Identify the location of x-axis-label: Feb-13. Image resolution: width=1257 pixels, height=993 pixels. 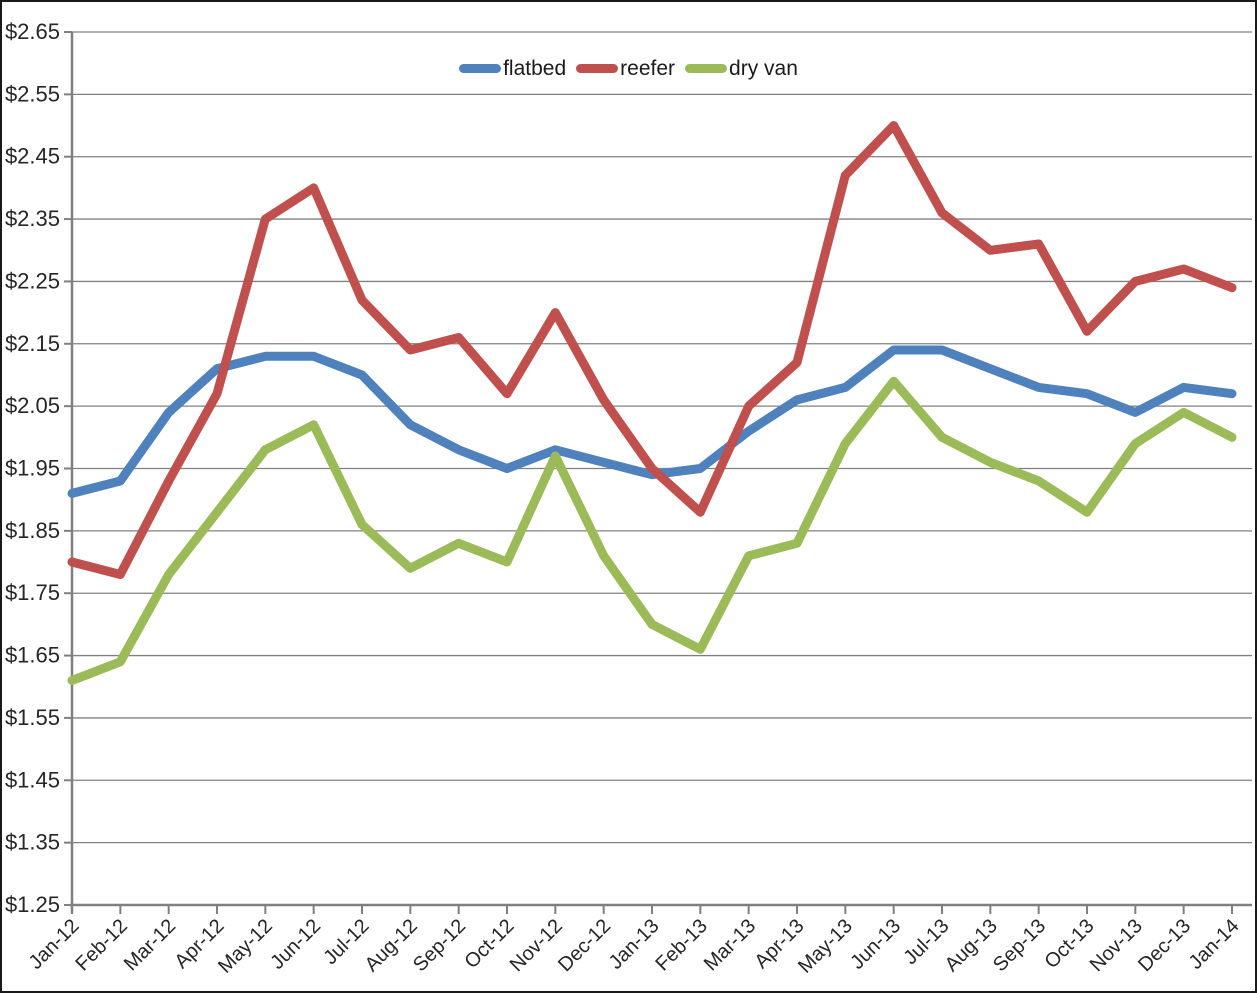
(681, 945).